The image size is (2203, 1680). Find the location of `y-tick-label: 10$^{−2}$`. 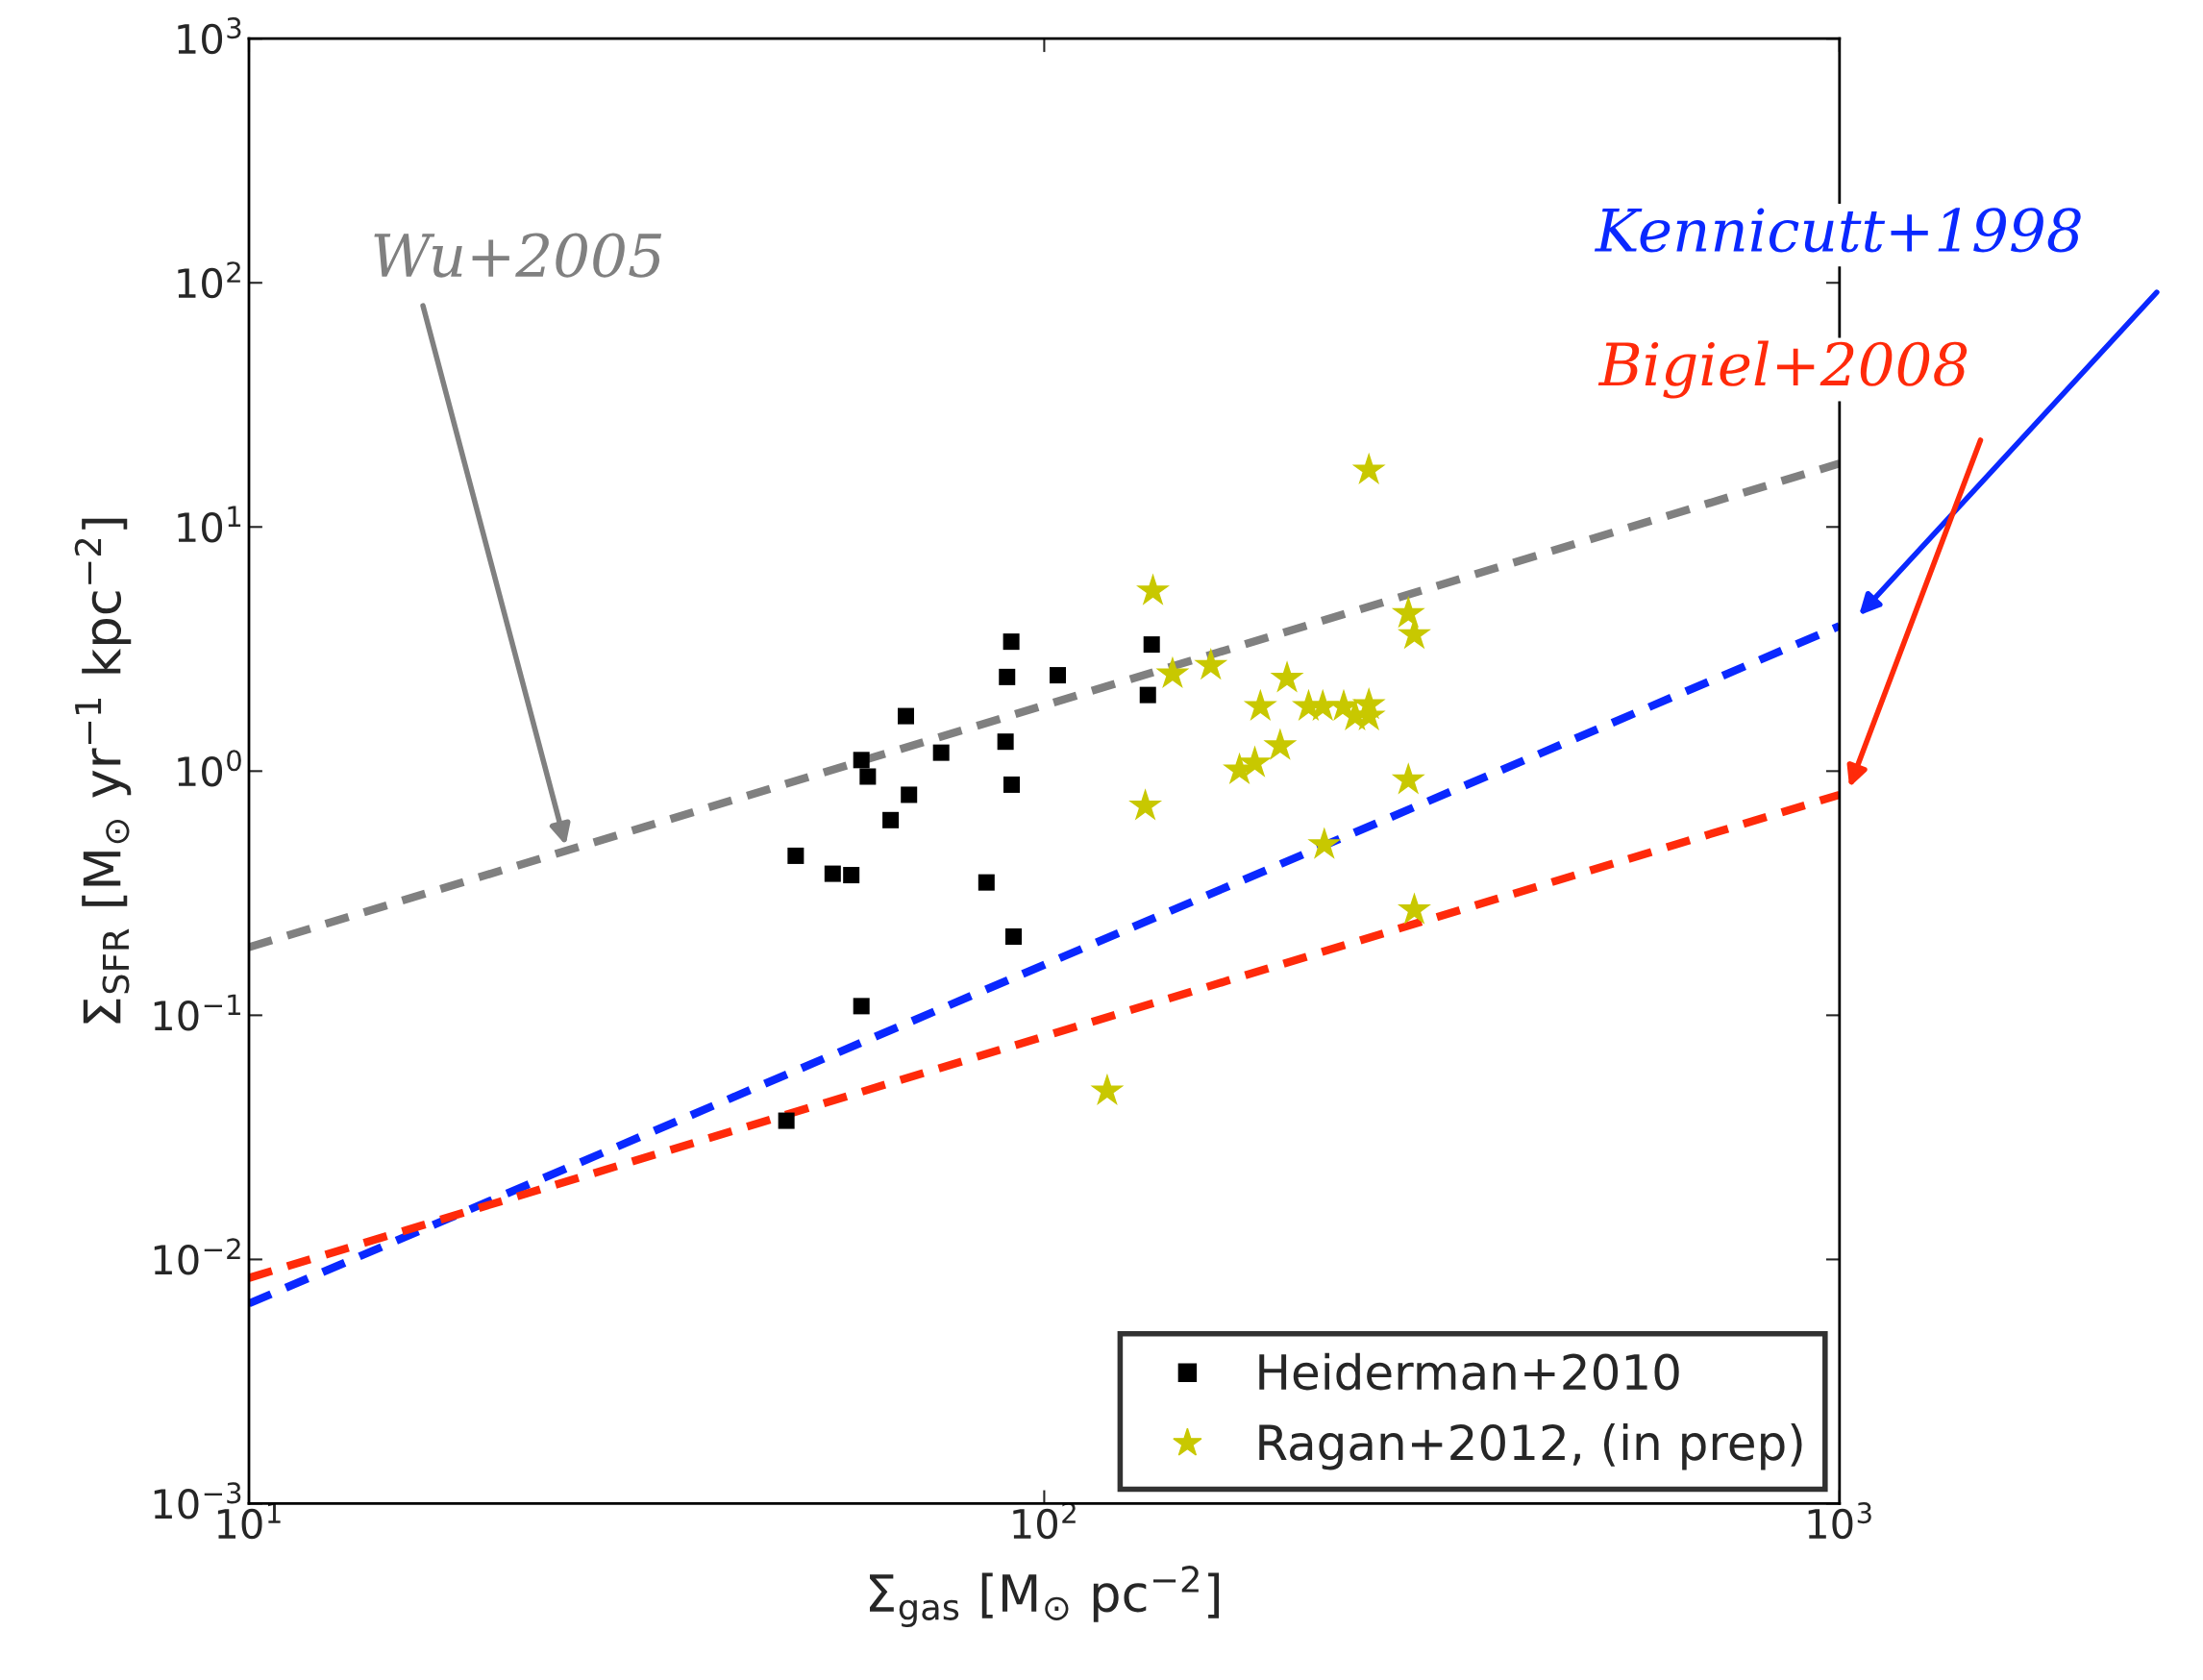

y-tick-label: 10$^{−2}$ is located at coordinates (197, 1256).